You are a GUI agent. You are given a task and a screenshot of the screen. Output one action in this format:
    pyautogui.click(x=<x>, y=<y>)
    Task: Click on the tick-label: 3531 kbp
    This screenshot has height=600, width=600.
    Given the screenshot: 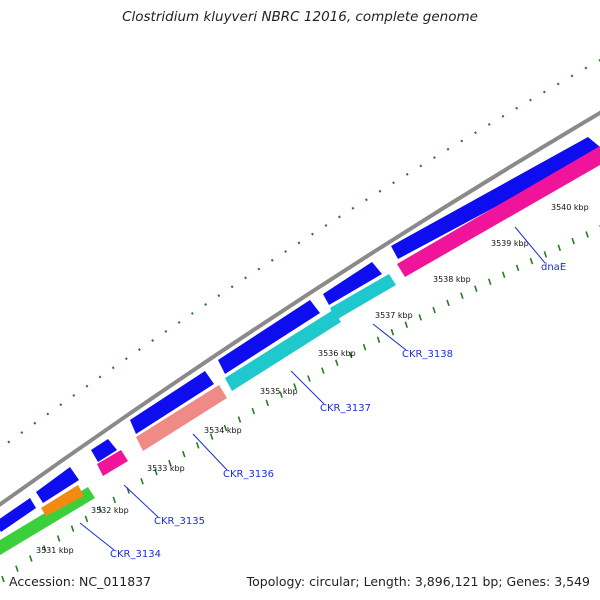 What is the action you would take?
    pyautogui.click(x=55, y=550)
    